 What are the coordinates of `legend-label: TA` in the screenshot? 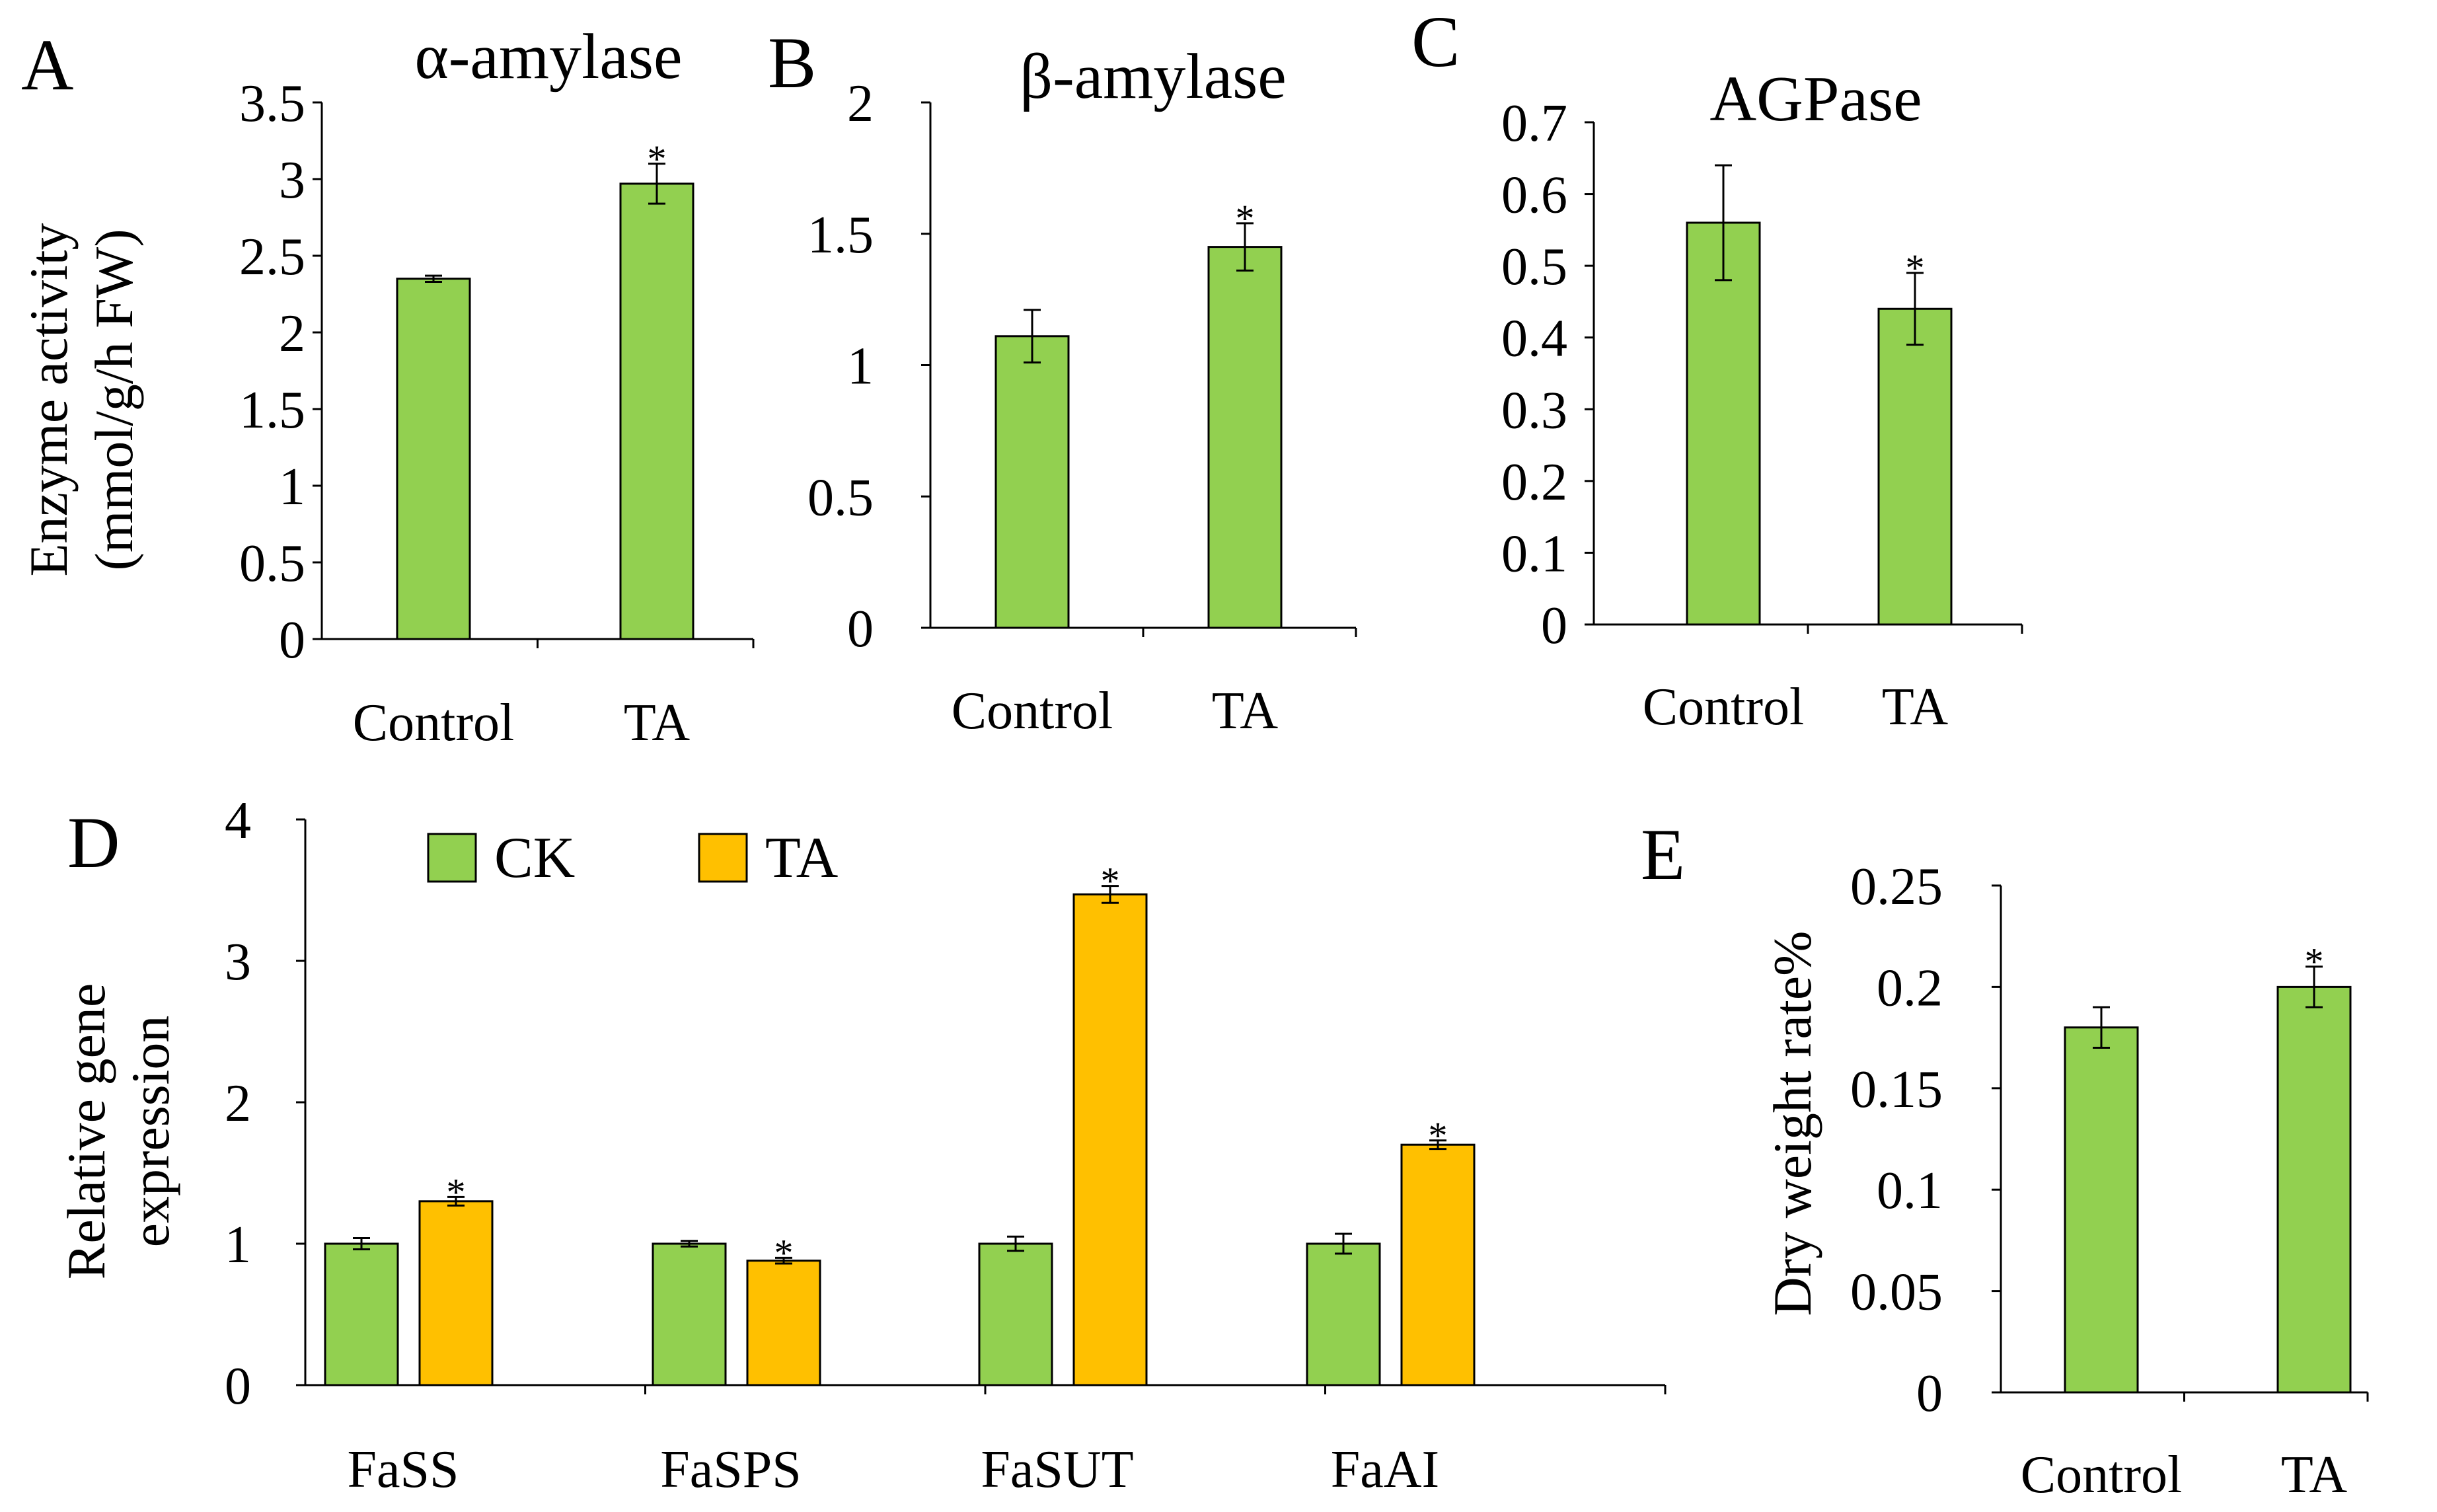 It's located at (802, 858).